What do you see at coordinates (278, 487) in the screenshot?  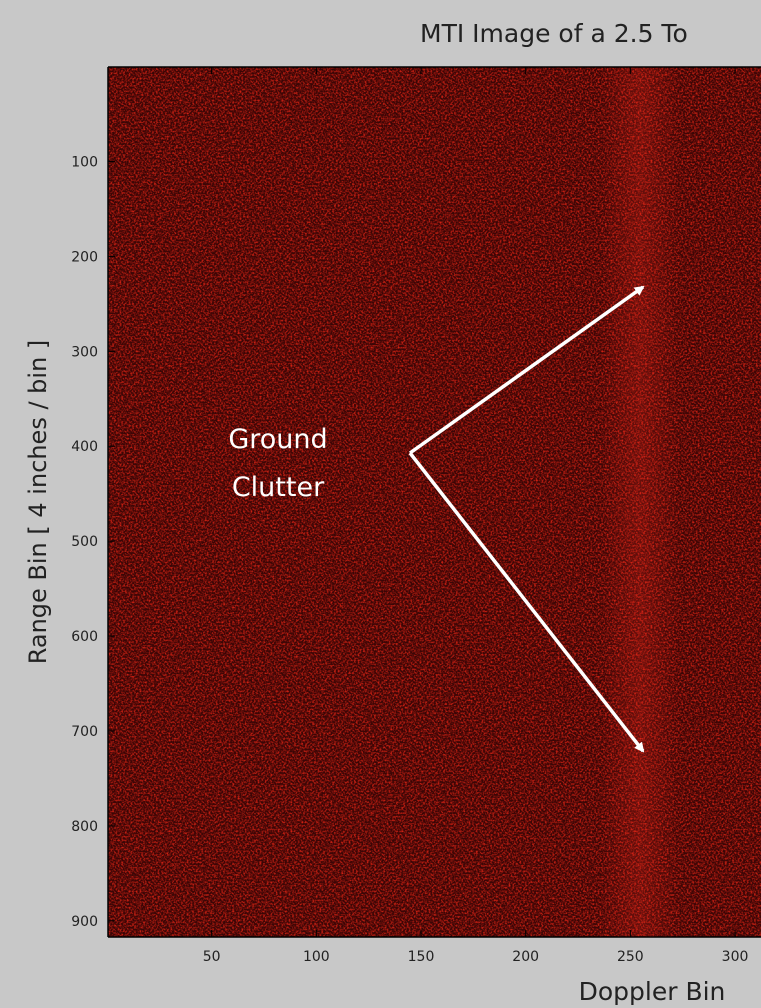 I see `annotation: Clutter` at bounding box center [278, 487].